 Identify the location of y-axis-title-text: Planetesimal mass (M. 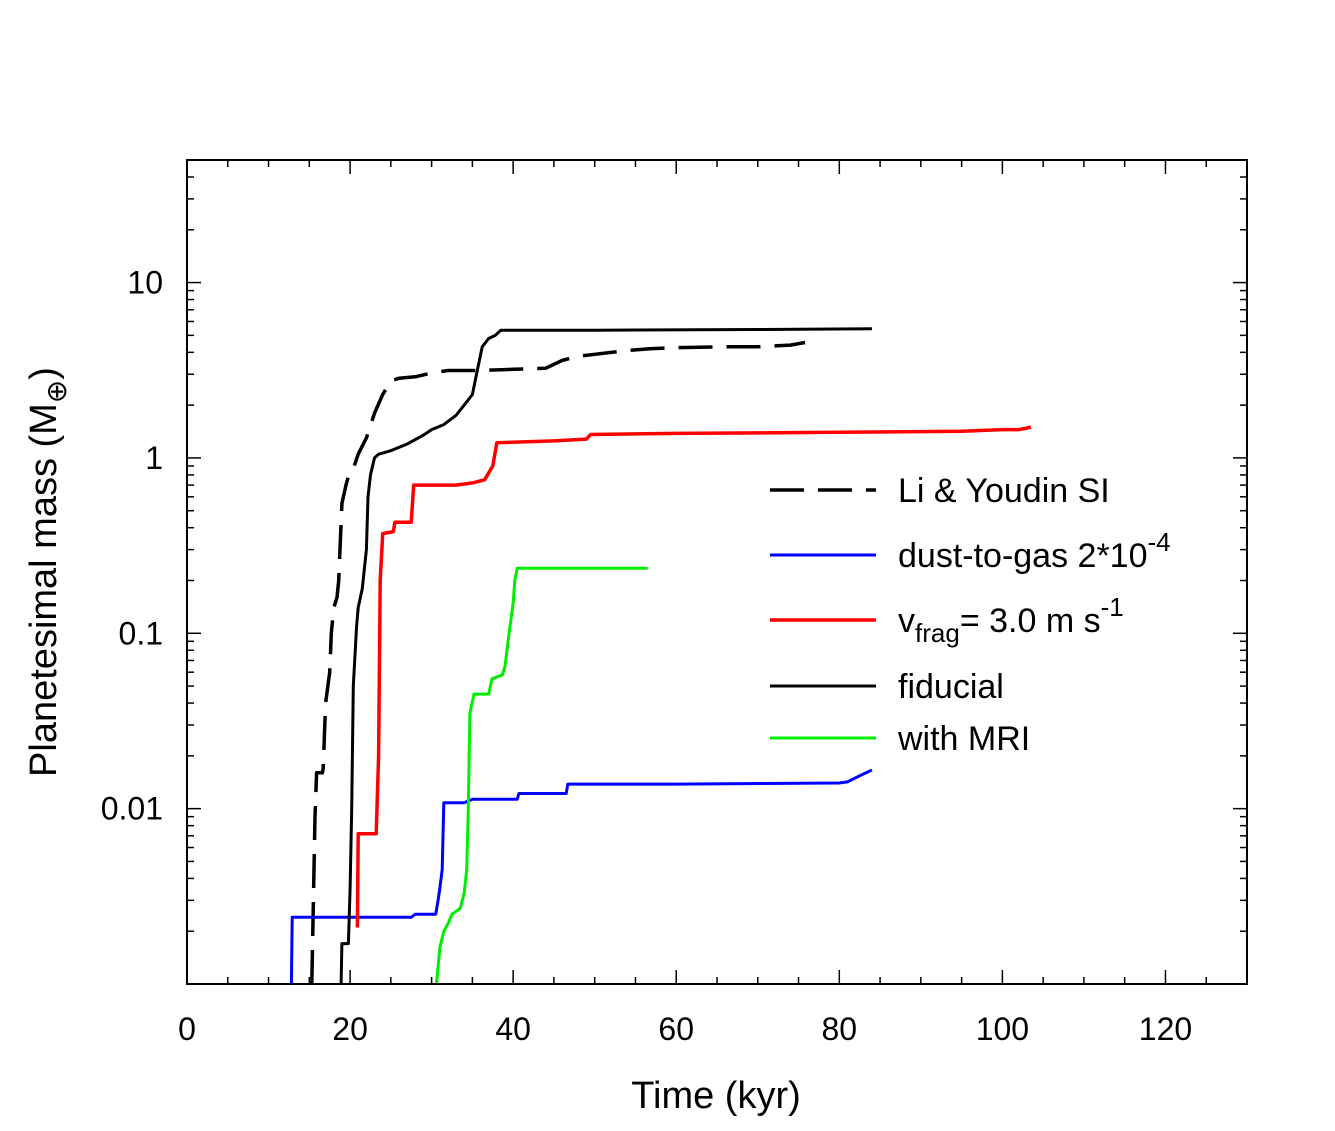
(44, 590).